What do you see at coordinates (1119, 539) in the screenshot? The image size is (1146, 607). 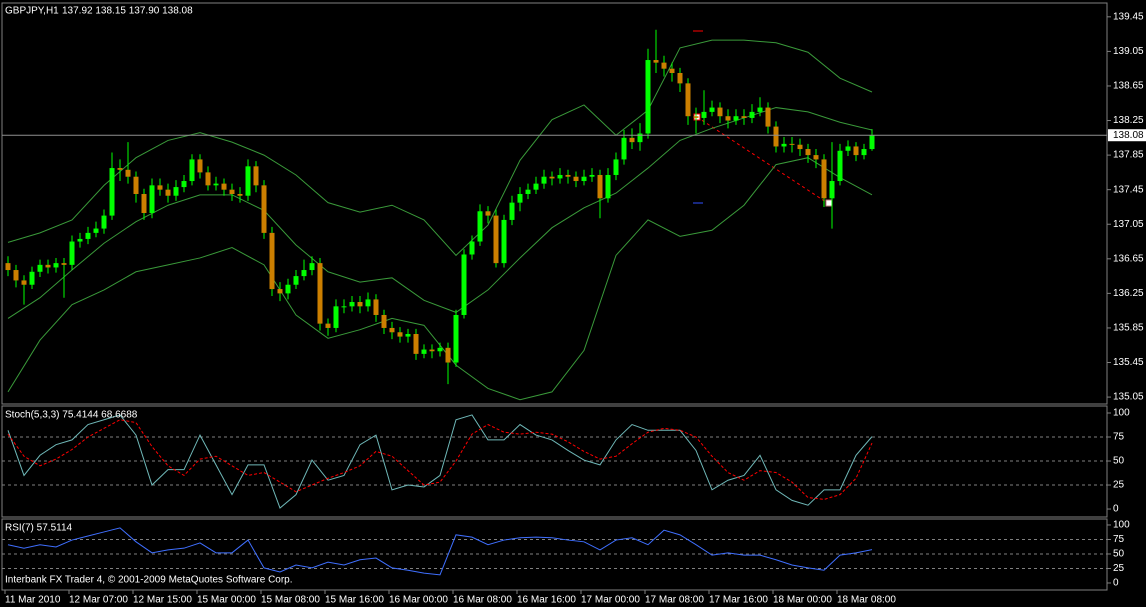 I see `y-tick-label: 75` at bounding box center [1119, 539].